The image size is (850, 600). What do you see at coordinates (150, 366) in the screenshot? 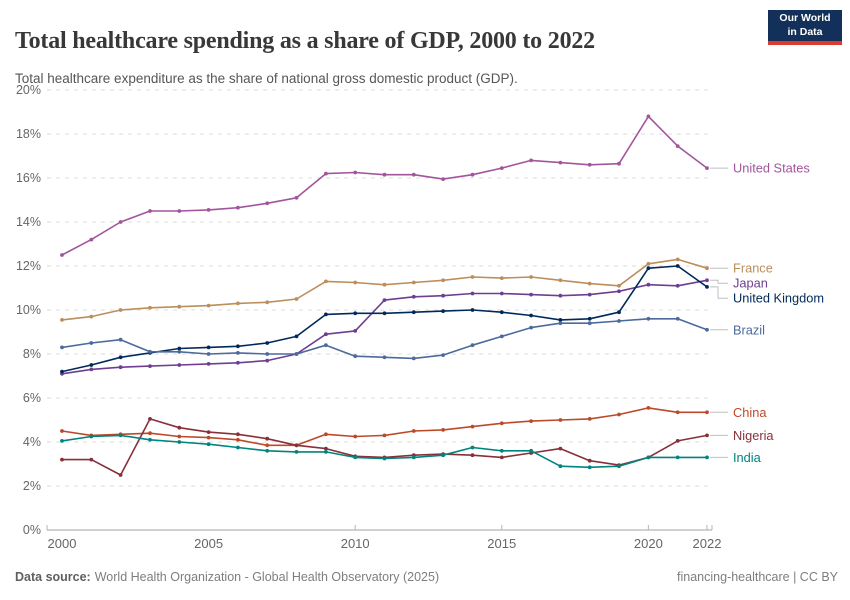
I see `point-japan-2003` at bounding box center [150, 366].